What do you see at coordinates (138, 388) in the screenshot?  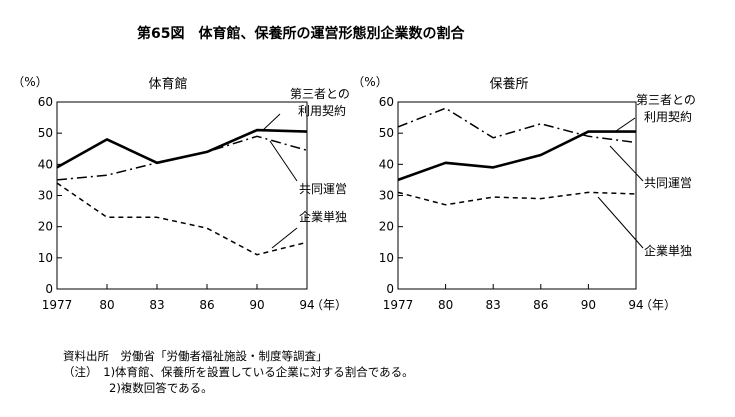 I see `footnote-2: 2)複数回答である。` at bounding box center [138, 388].